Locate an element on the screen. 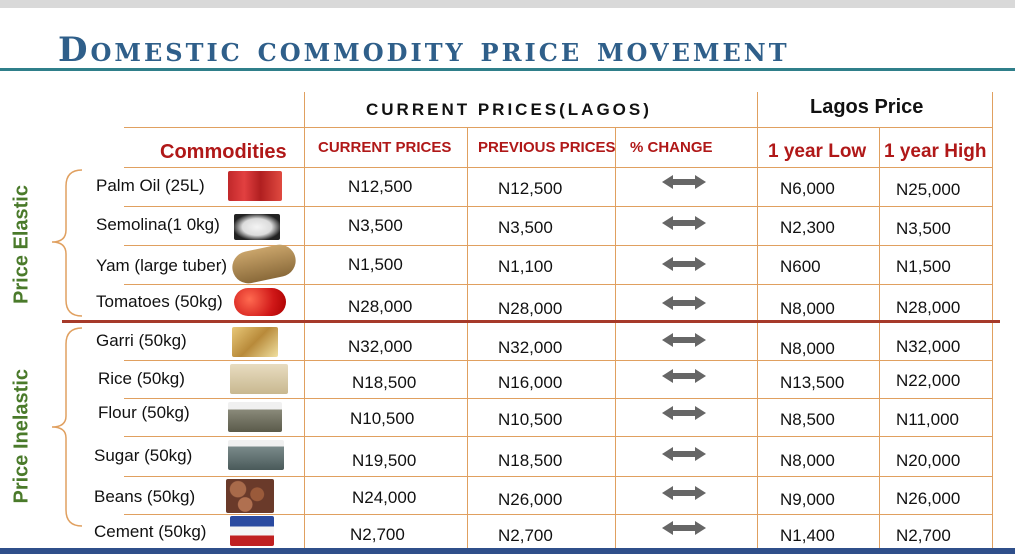  previous-price: N10,500 is located at coordinates (530, 419).